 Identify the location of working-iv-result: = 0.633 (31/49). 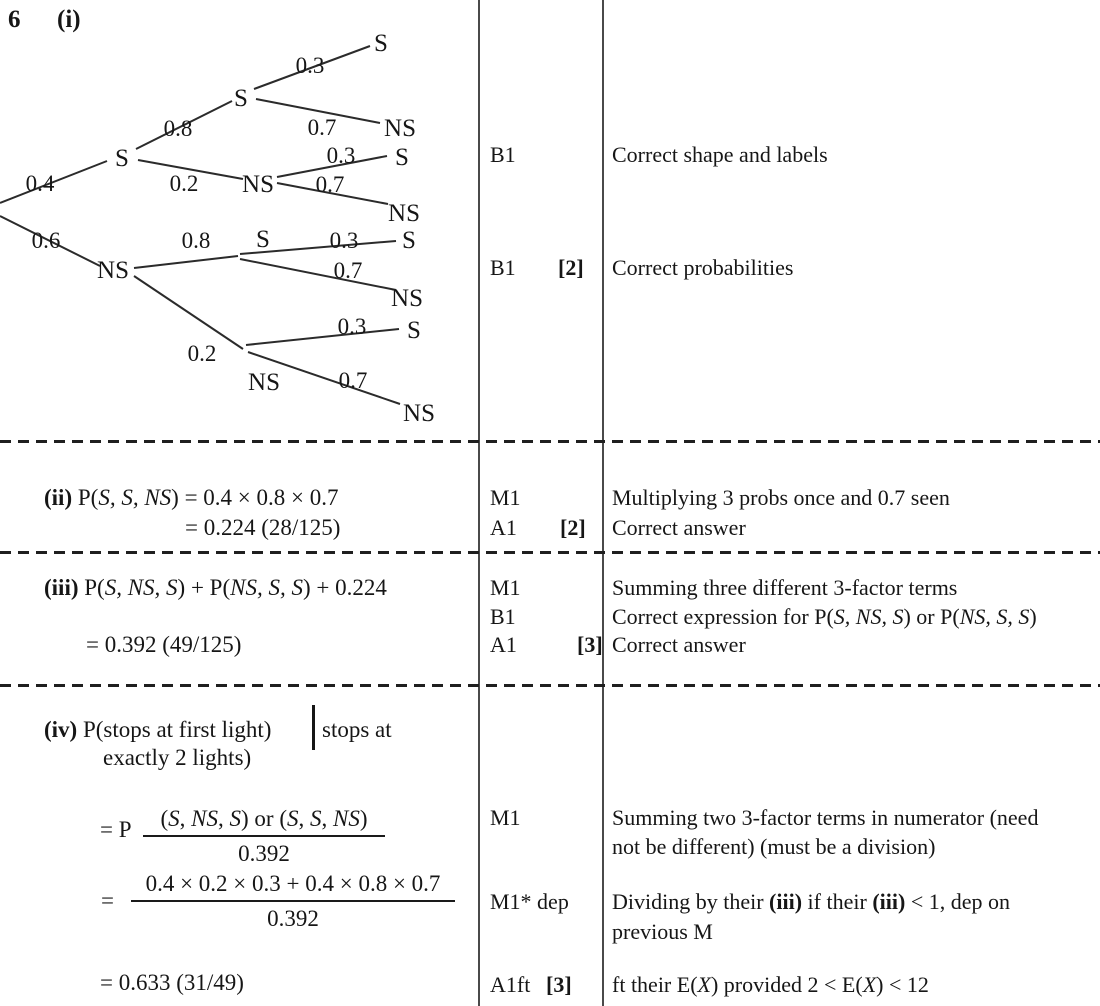
(172, 982).